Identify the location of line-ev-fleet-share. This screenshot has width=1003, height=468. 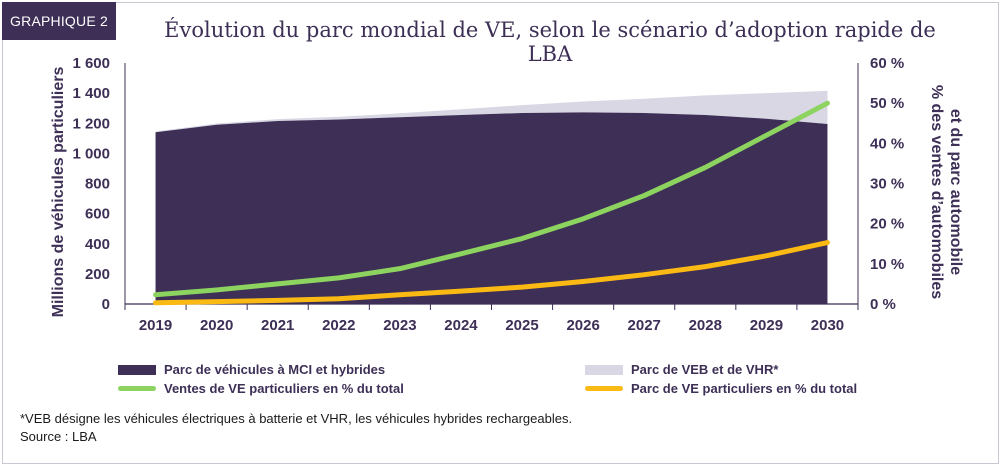
(491, 273).